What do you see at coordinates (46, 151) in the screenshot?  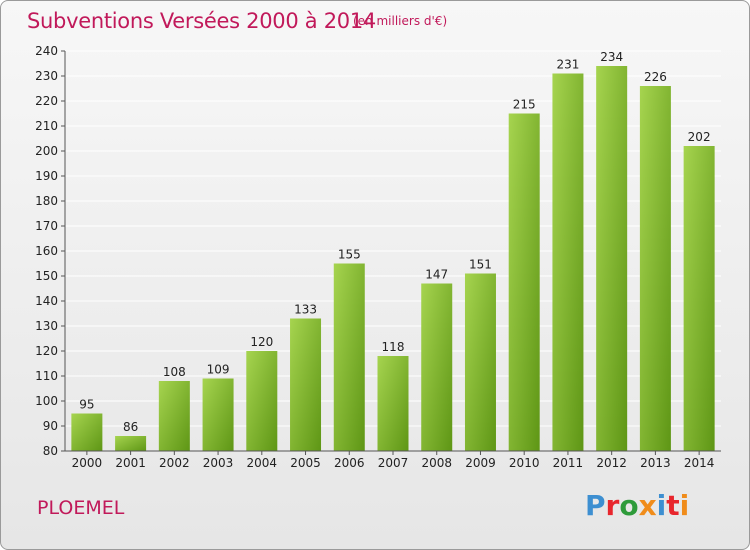 I see `y-tick-label: 200` at bounding box center [46, 151].